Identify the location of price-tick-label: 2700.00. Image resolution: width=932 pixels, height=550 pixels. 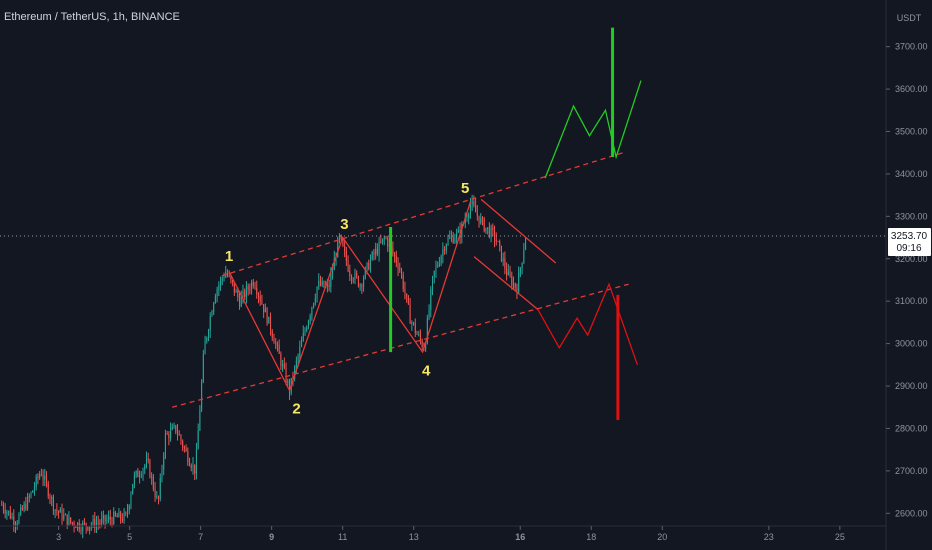
(911, 471).